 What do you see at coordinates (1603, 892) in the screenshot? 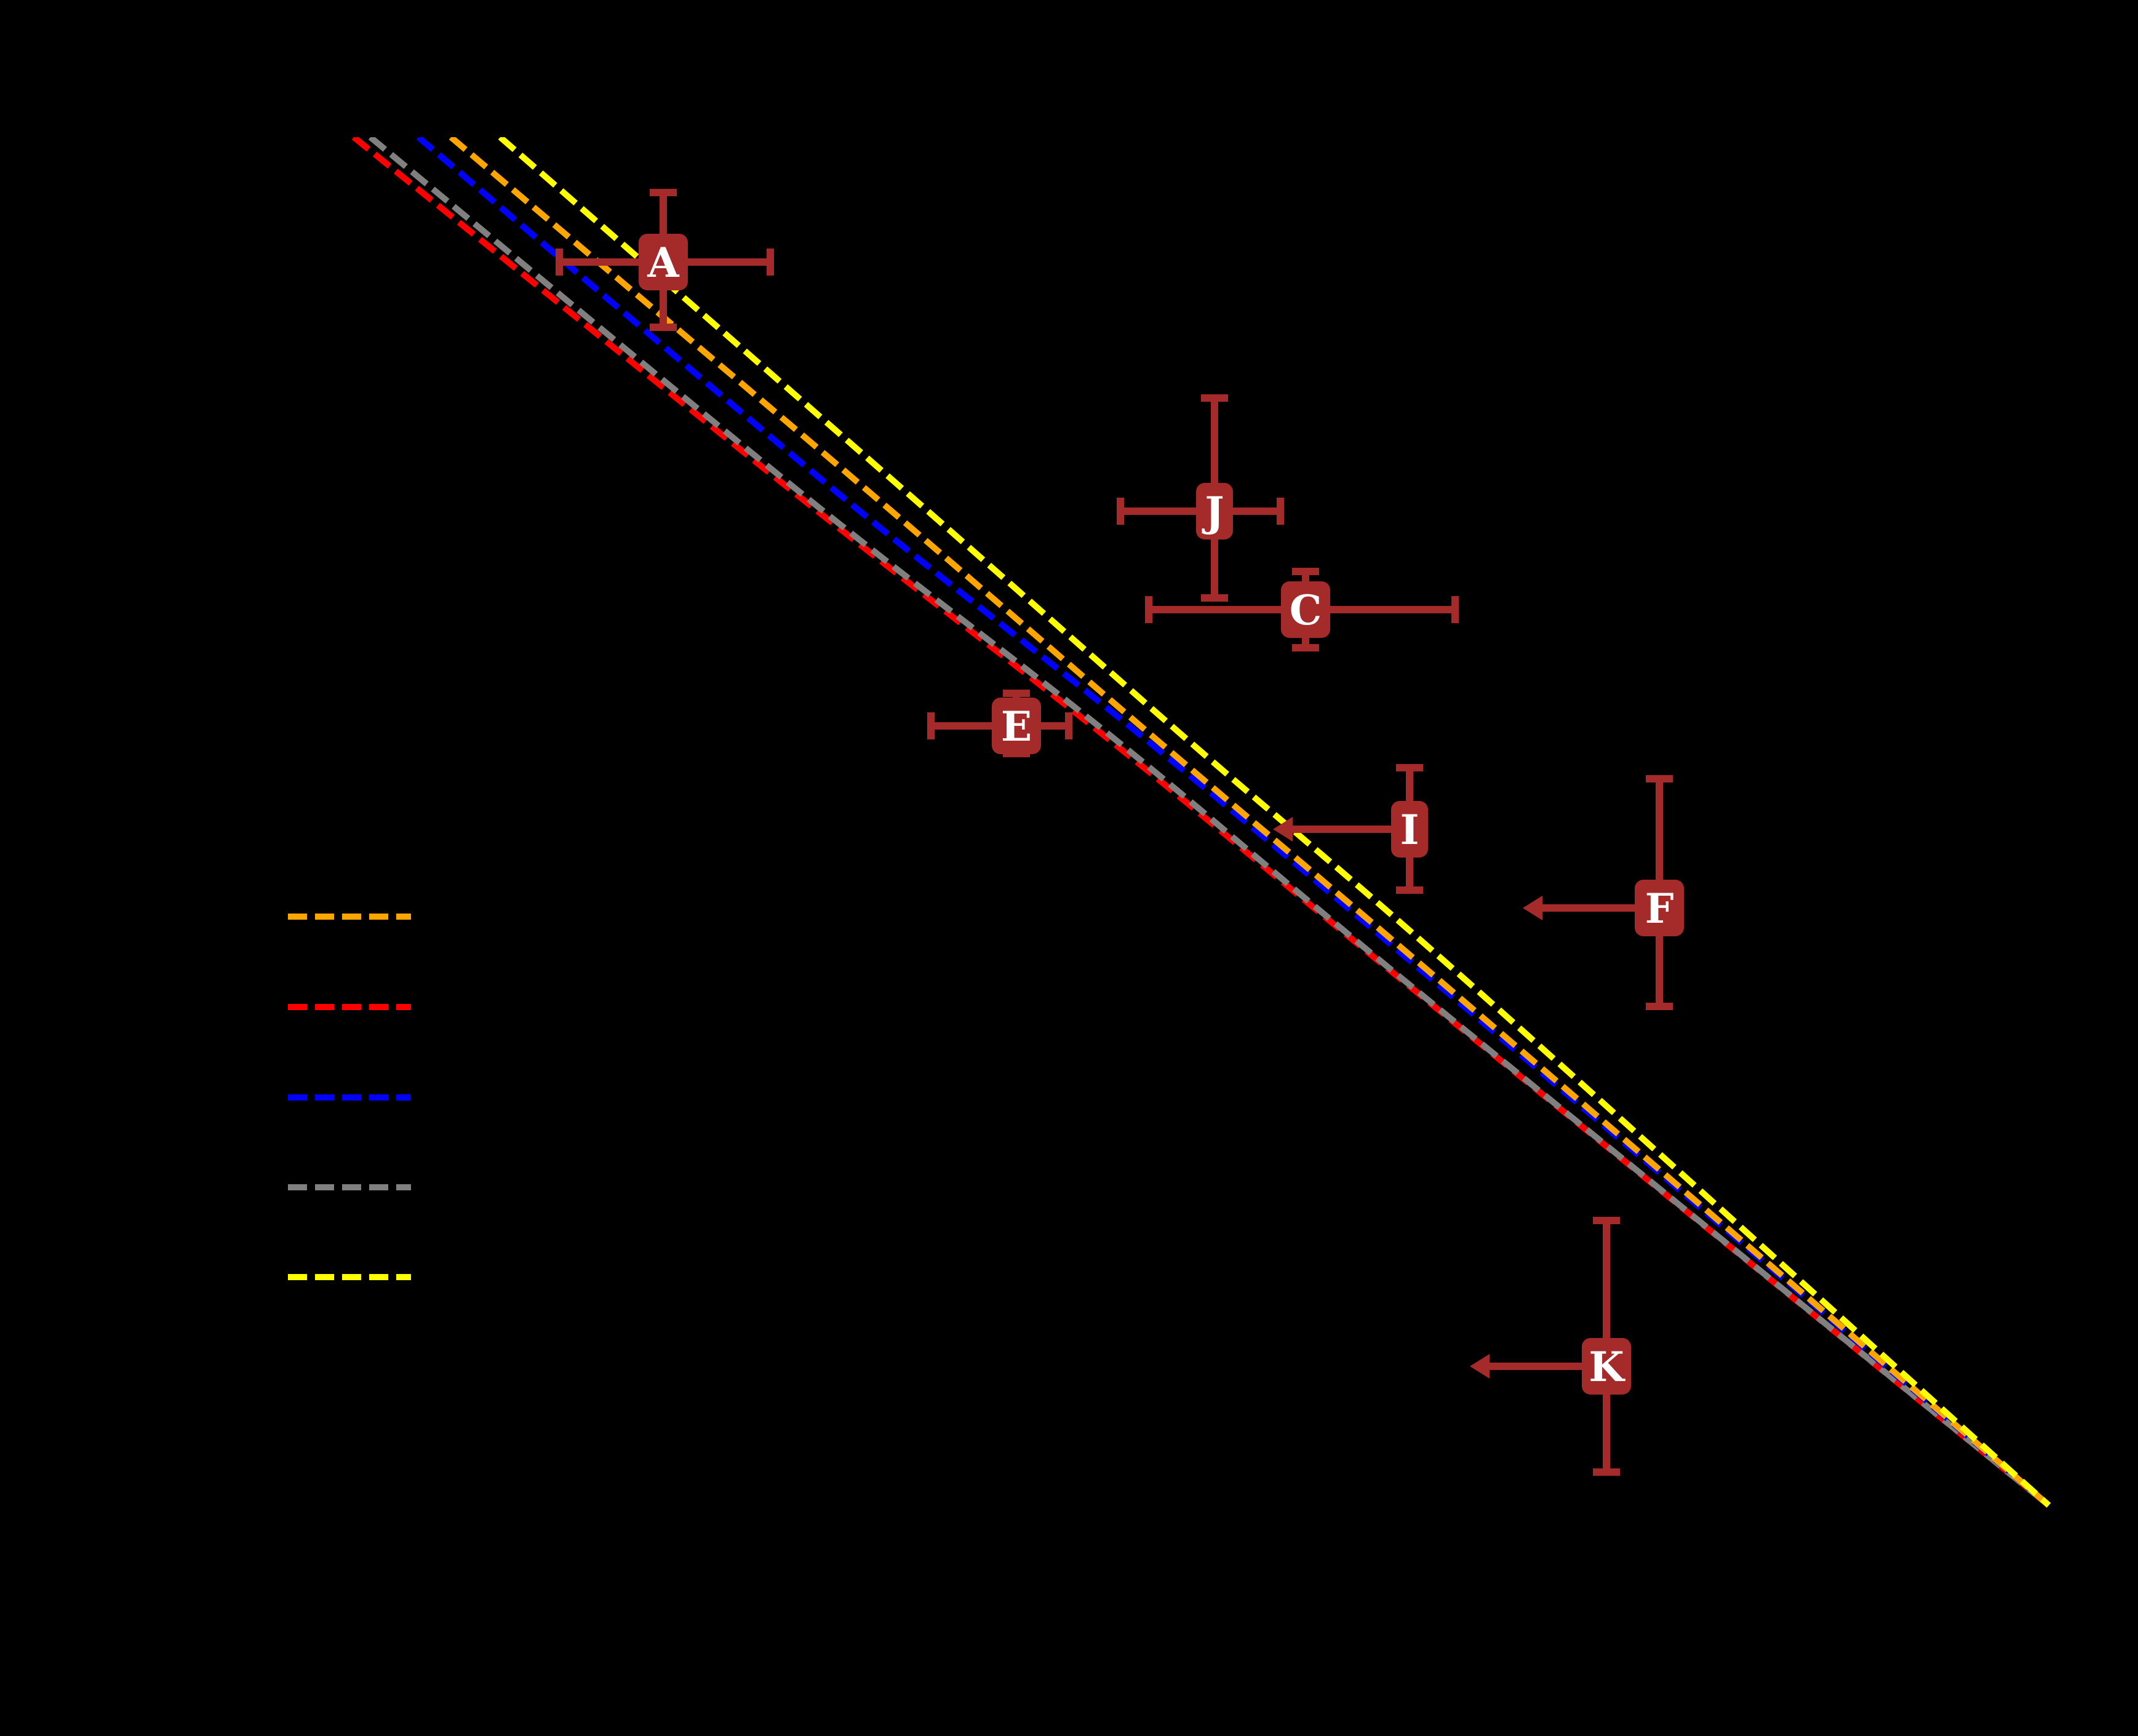
I see `data-point-F: F` at bounding box center [1603, 892].